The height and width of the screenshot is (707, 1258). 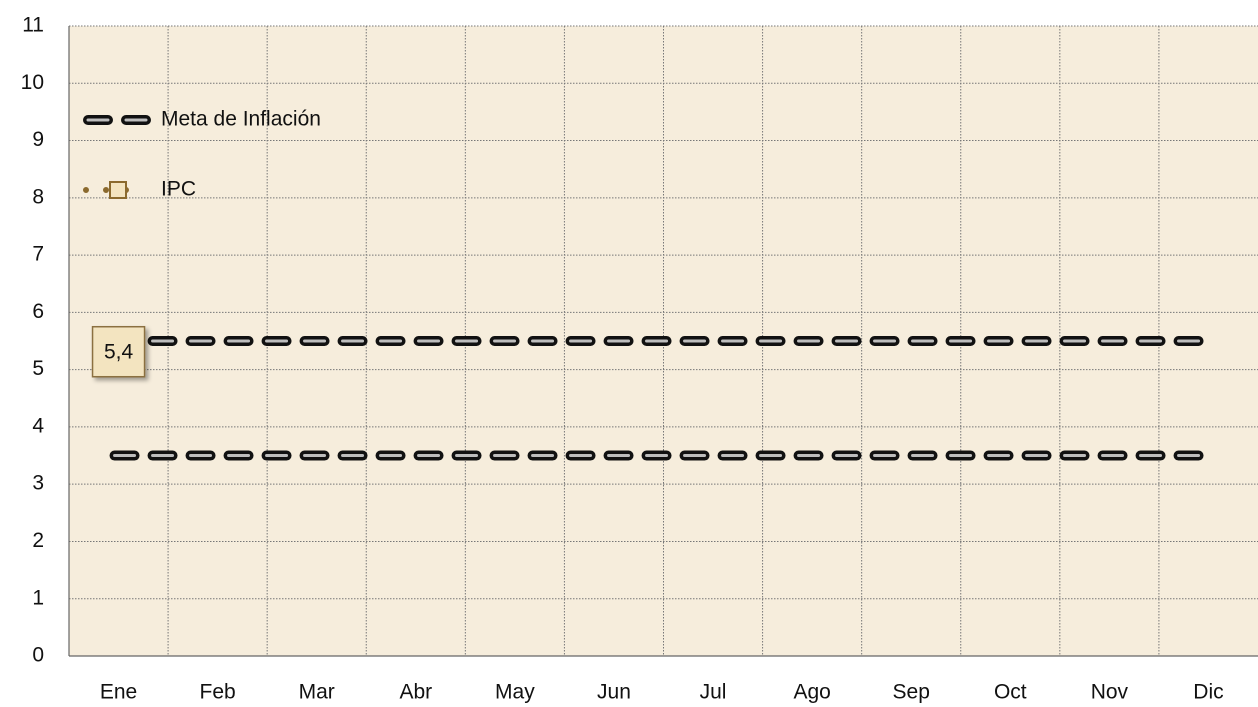 I want to click on data-label: 5,4, so click(x=118, y=351).